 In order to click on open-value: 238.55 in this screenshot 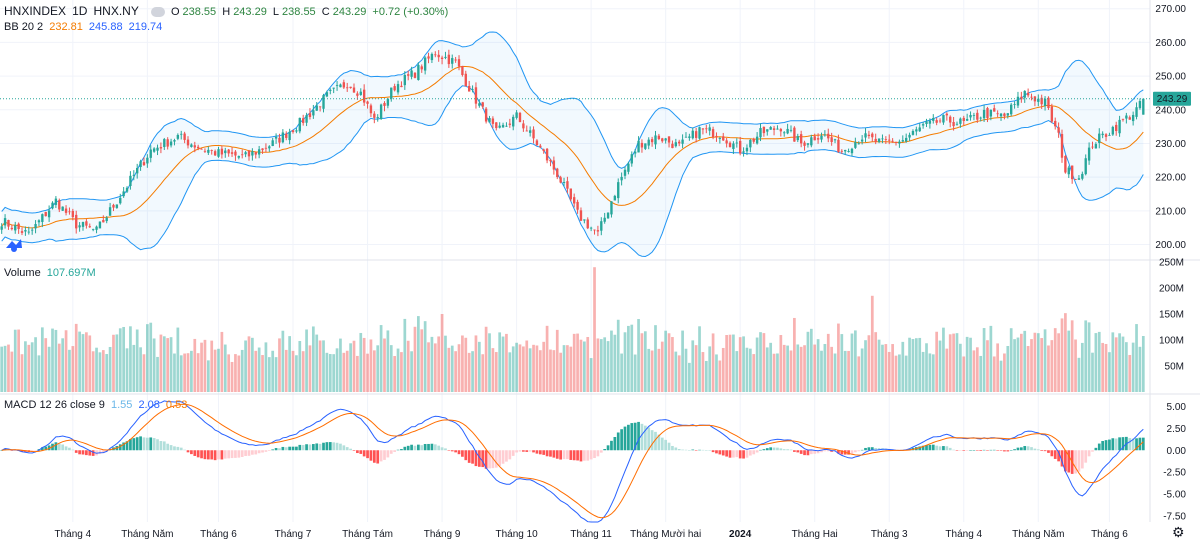, I will do `click(199, 12)`.